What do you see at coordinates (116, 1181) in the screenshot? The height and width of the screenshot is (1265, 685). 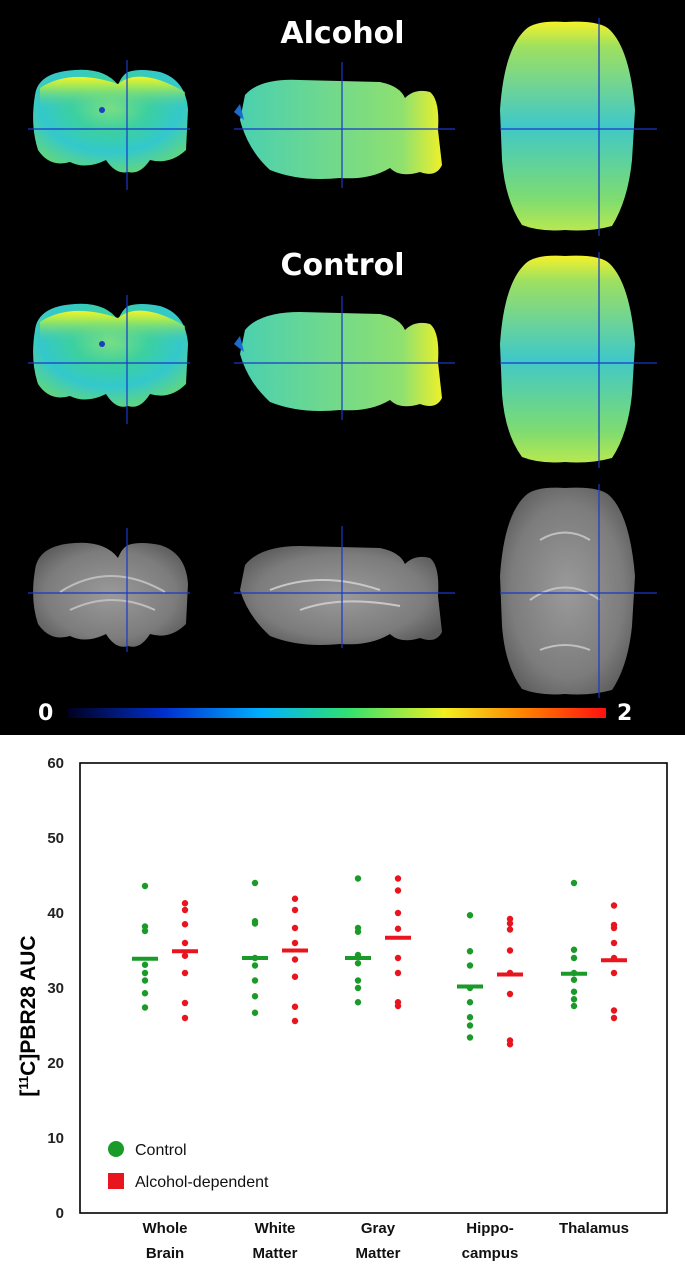 I see `legend-alcohol-marker` at bounding box center [116, 1181].